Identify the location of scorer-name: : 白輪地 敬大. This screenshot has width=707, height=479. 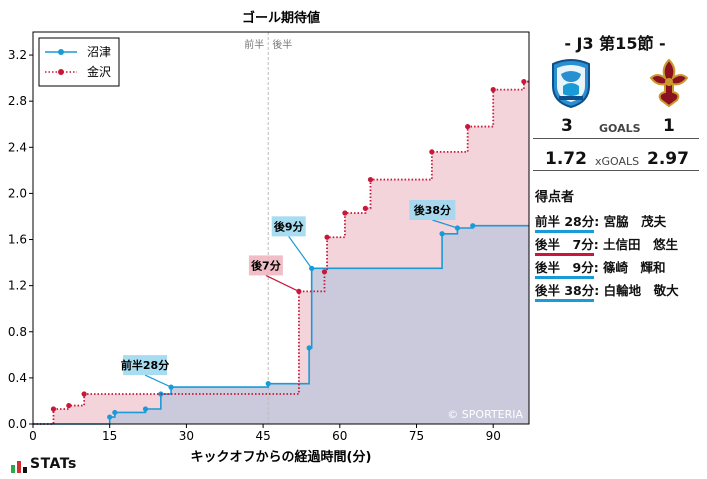
(636, 290).